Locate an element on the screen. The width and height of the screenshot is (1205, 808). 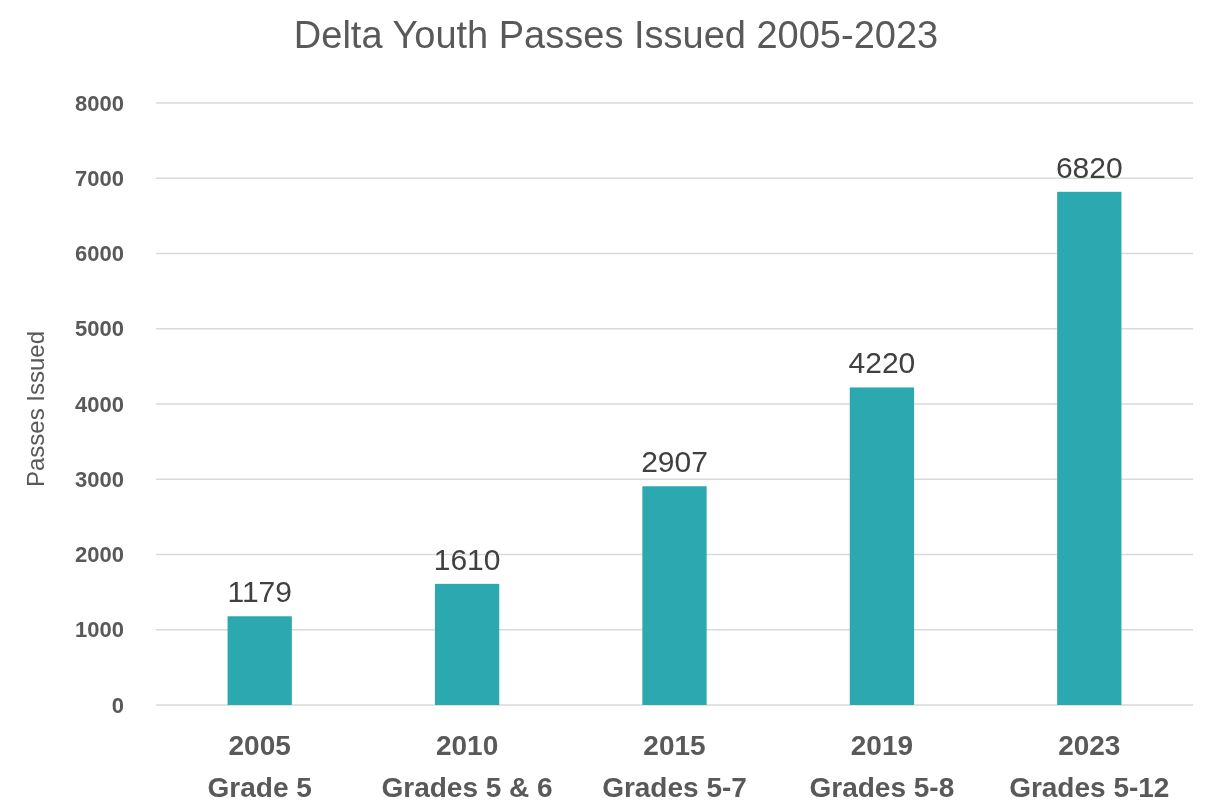
y-tick-label: 7000 is located at coordinates (99, 178).